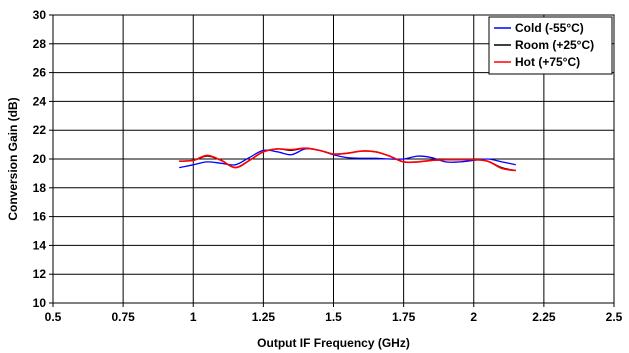 The width and height of the screenshot is (629, 353). I want to click on y-tick-label: 20, so click(40, 159).